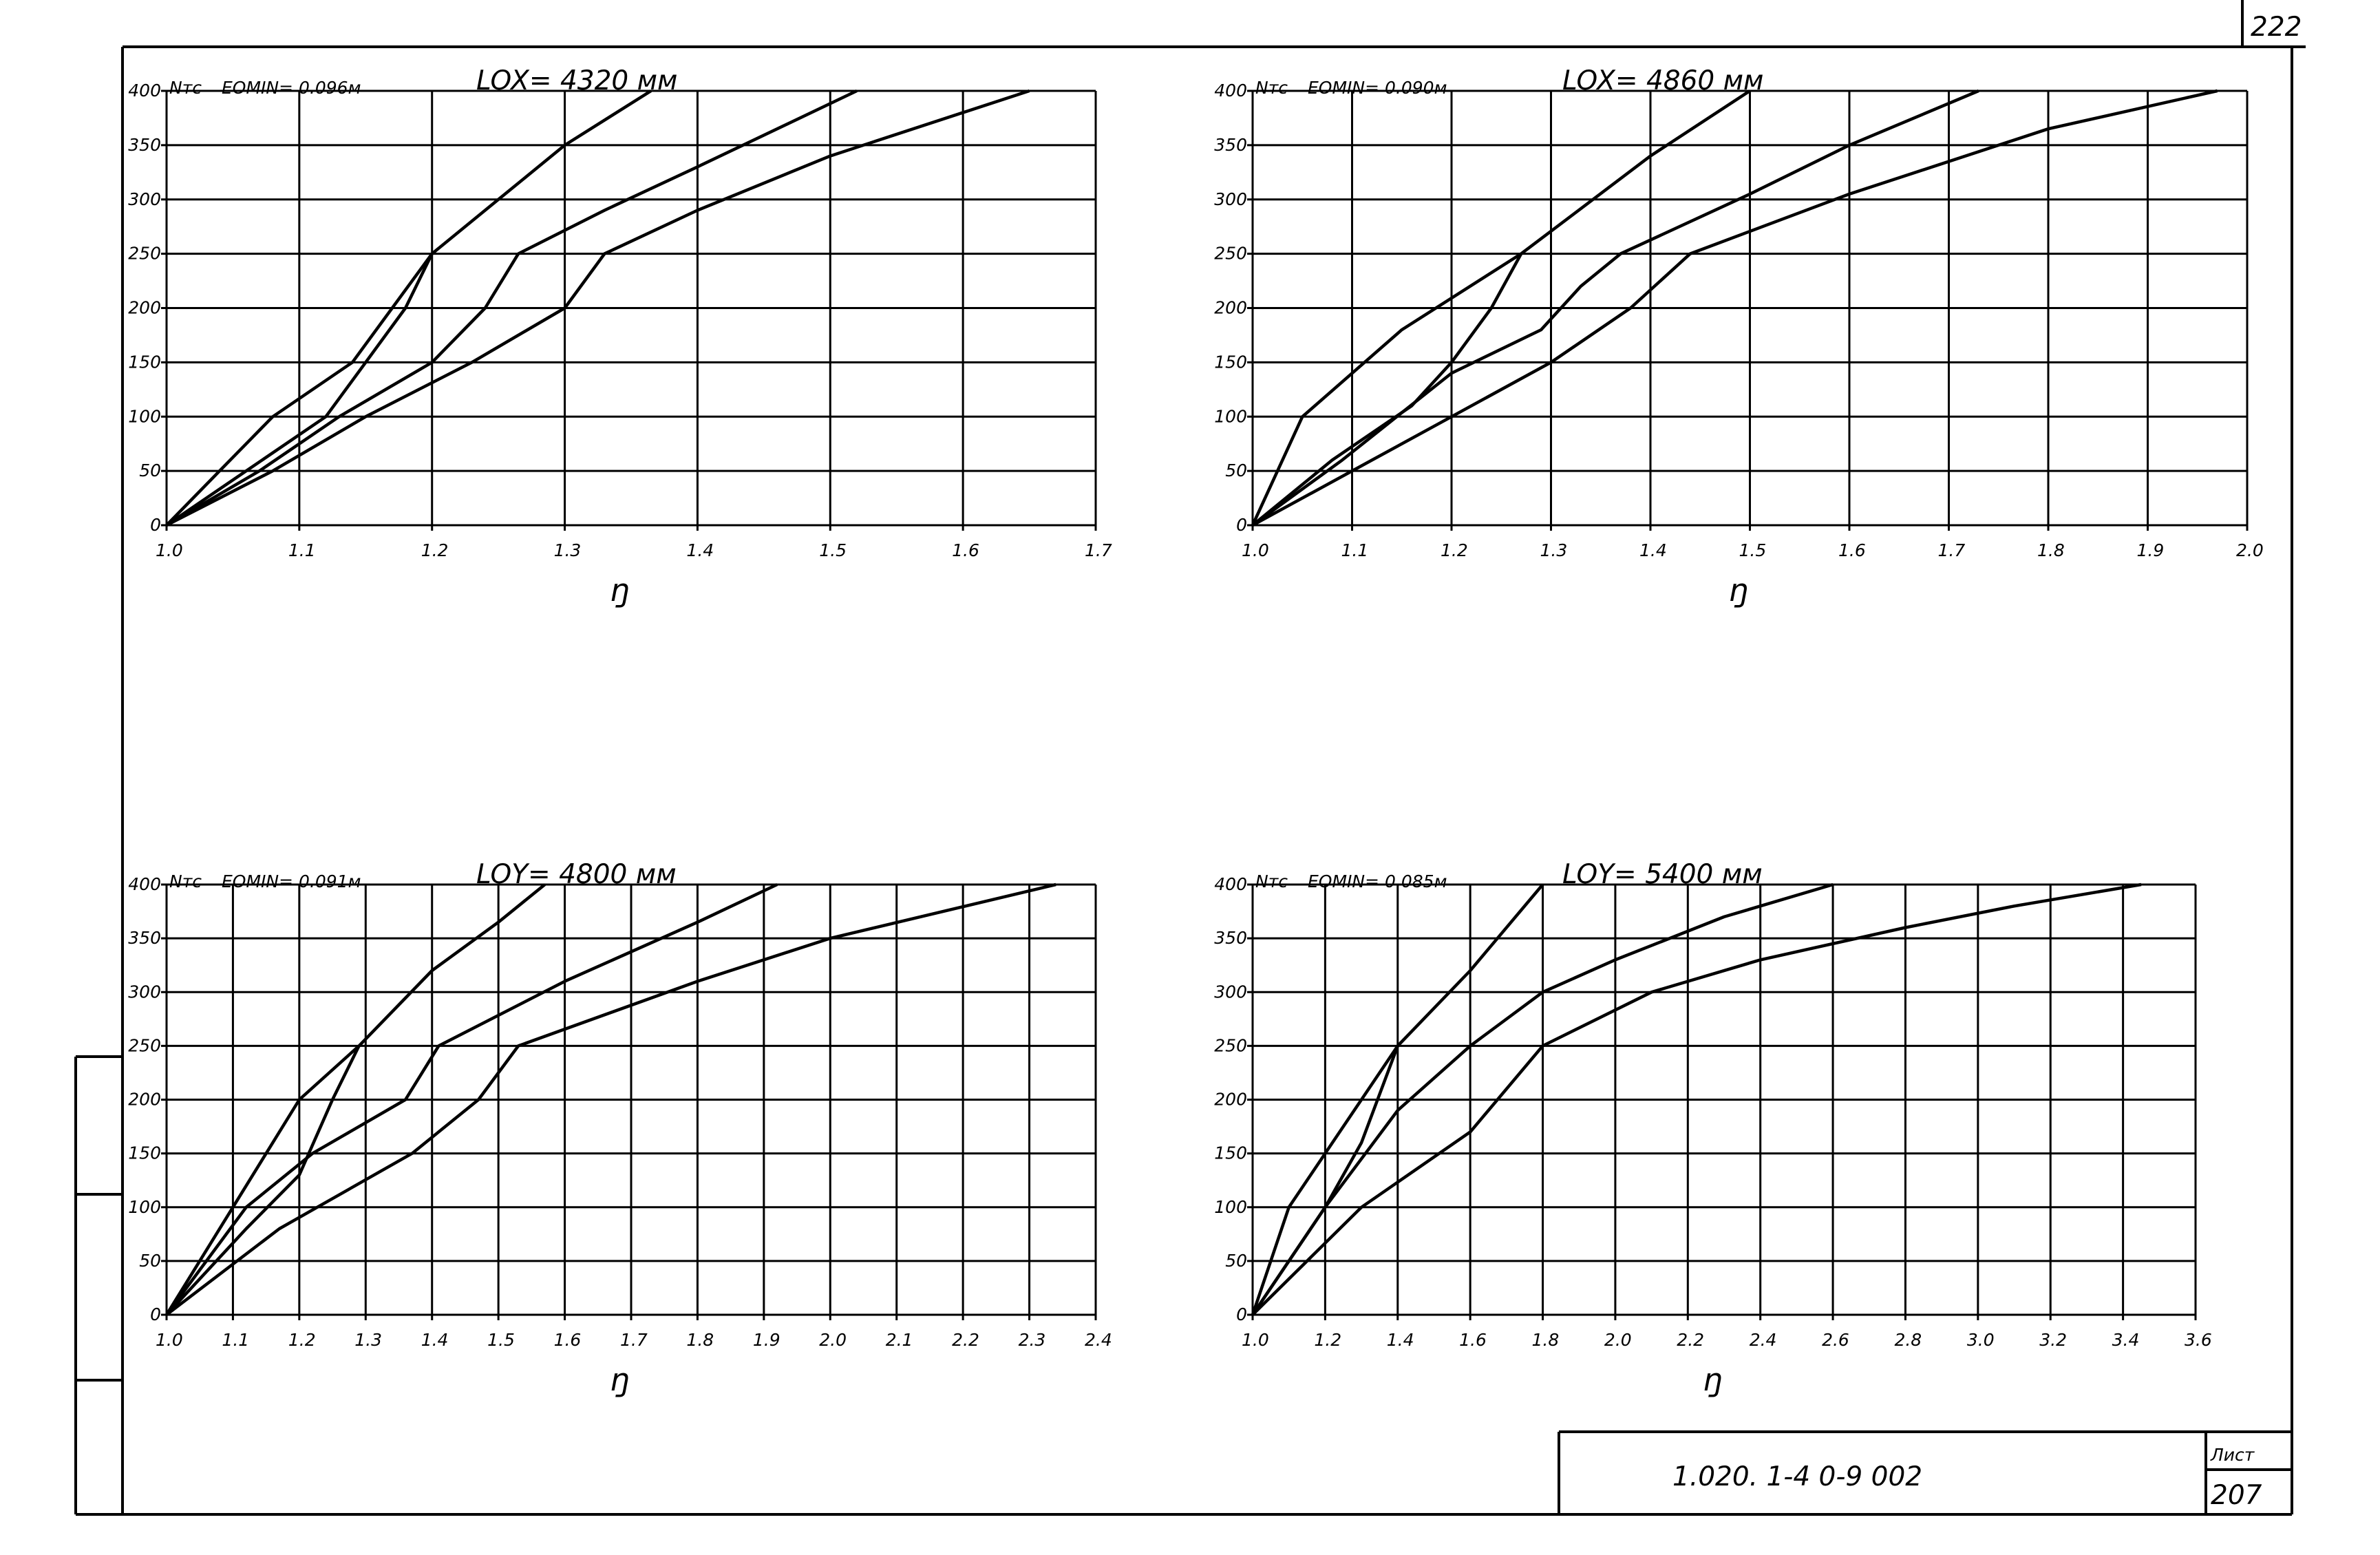  What do you see at coordinates (1952, 550) in the screenshot?
I see `x-tick-label: 1.7` at bounding box center [1952, 550].